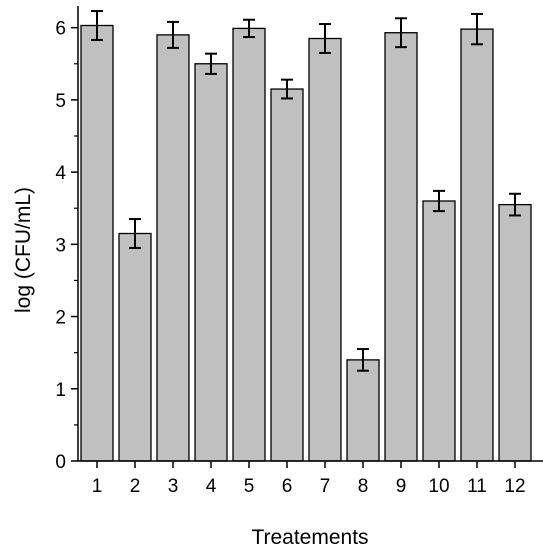 This screenshot has height=550, width=543. I want to click on x-tick-label: 8, so click(363, 486).